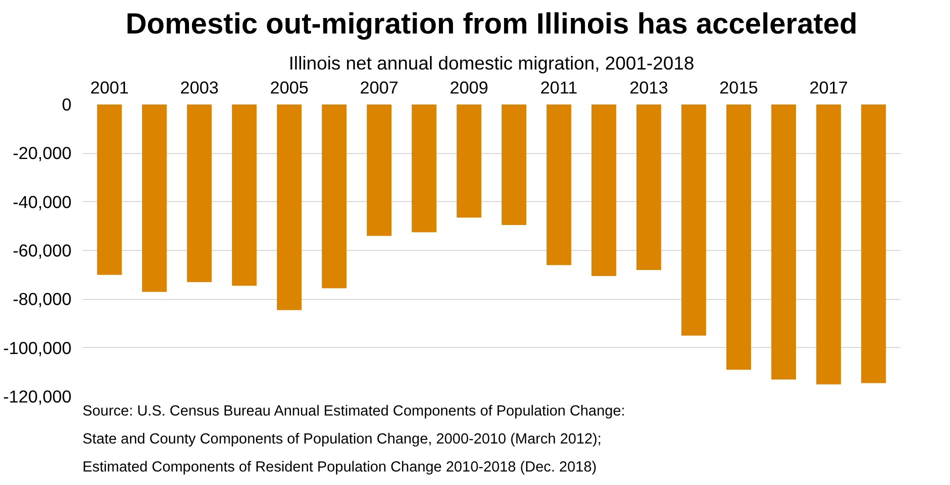 The image size is (950, 485). I want to click on x-tick-label: 2005, so click(289, 88).